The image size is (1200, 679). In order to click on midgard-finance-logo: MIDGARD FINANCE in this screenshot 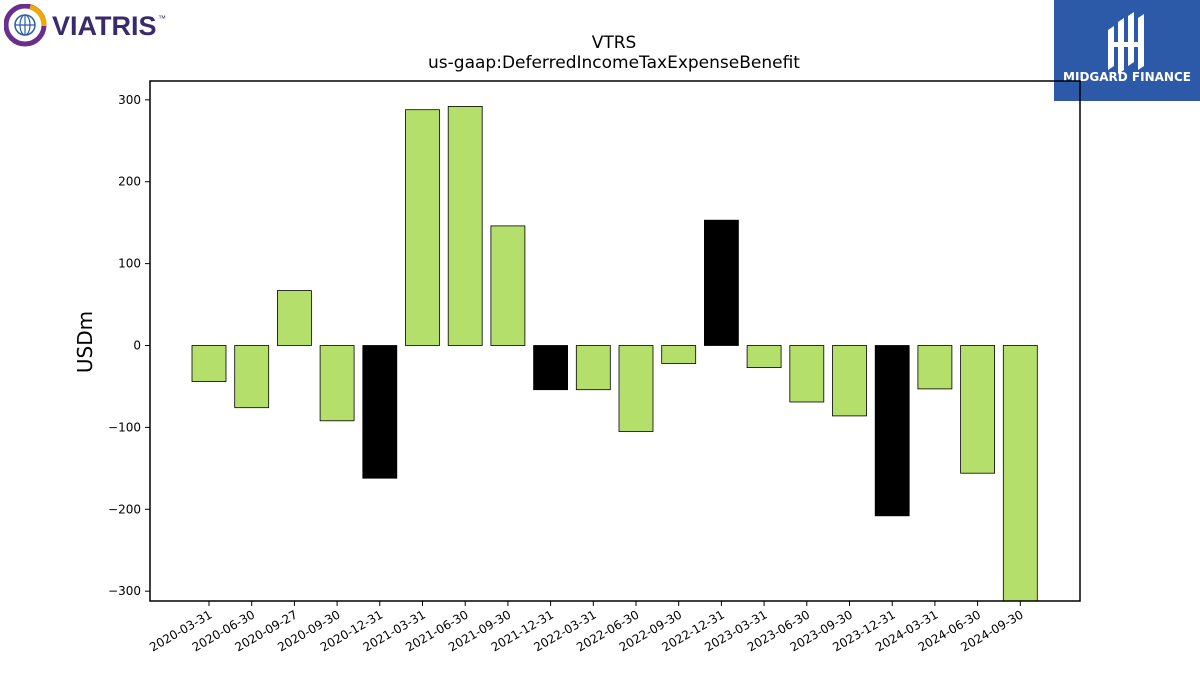, I will do `click(1127, 50)`.